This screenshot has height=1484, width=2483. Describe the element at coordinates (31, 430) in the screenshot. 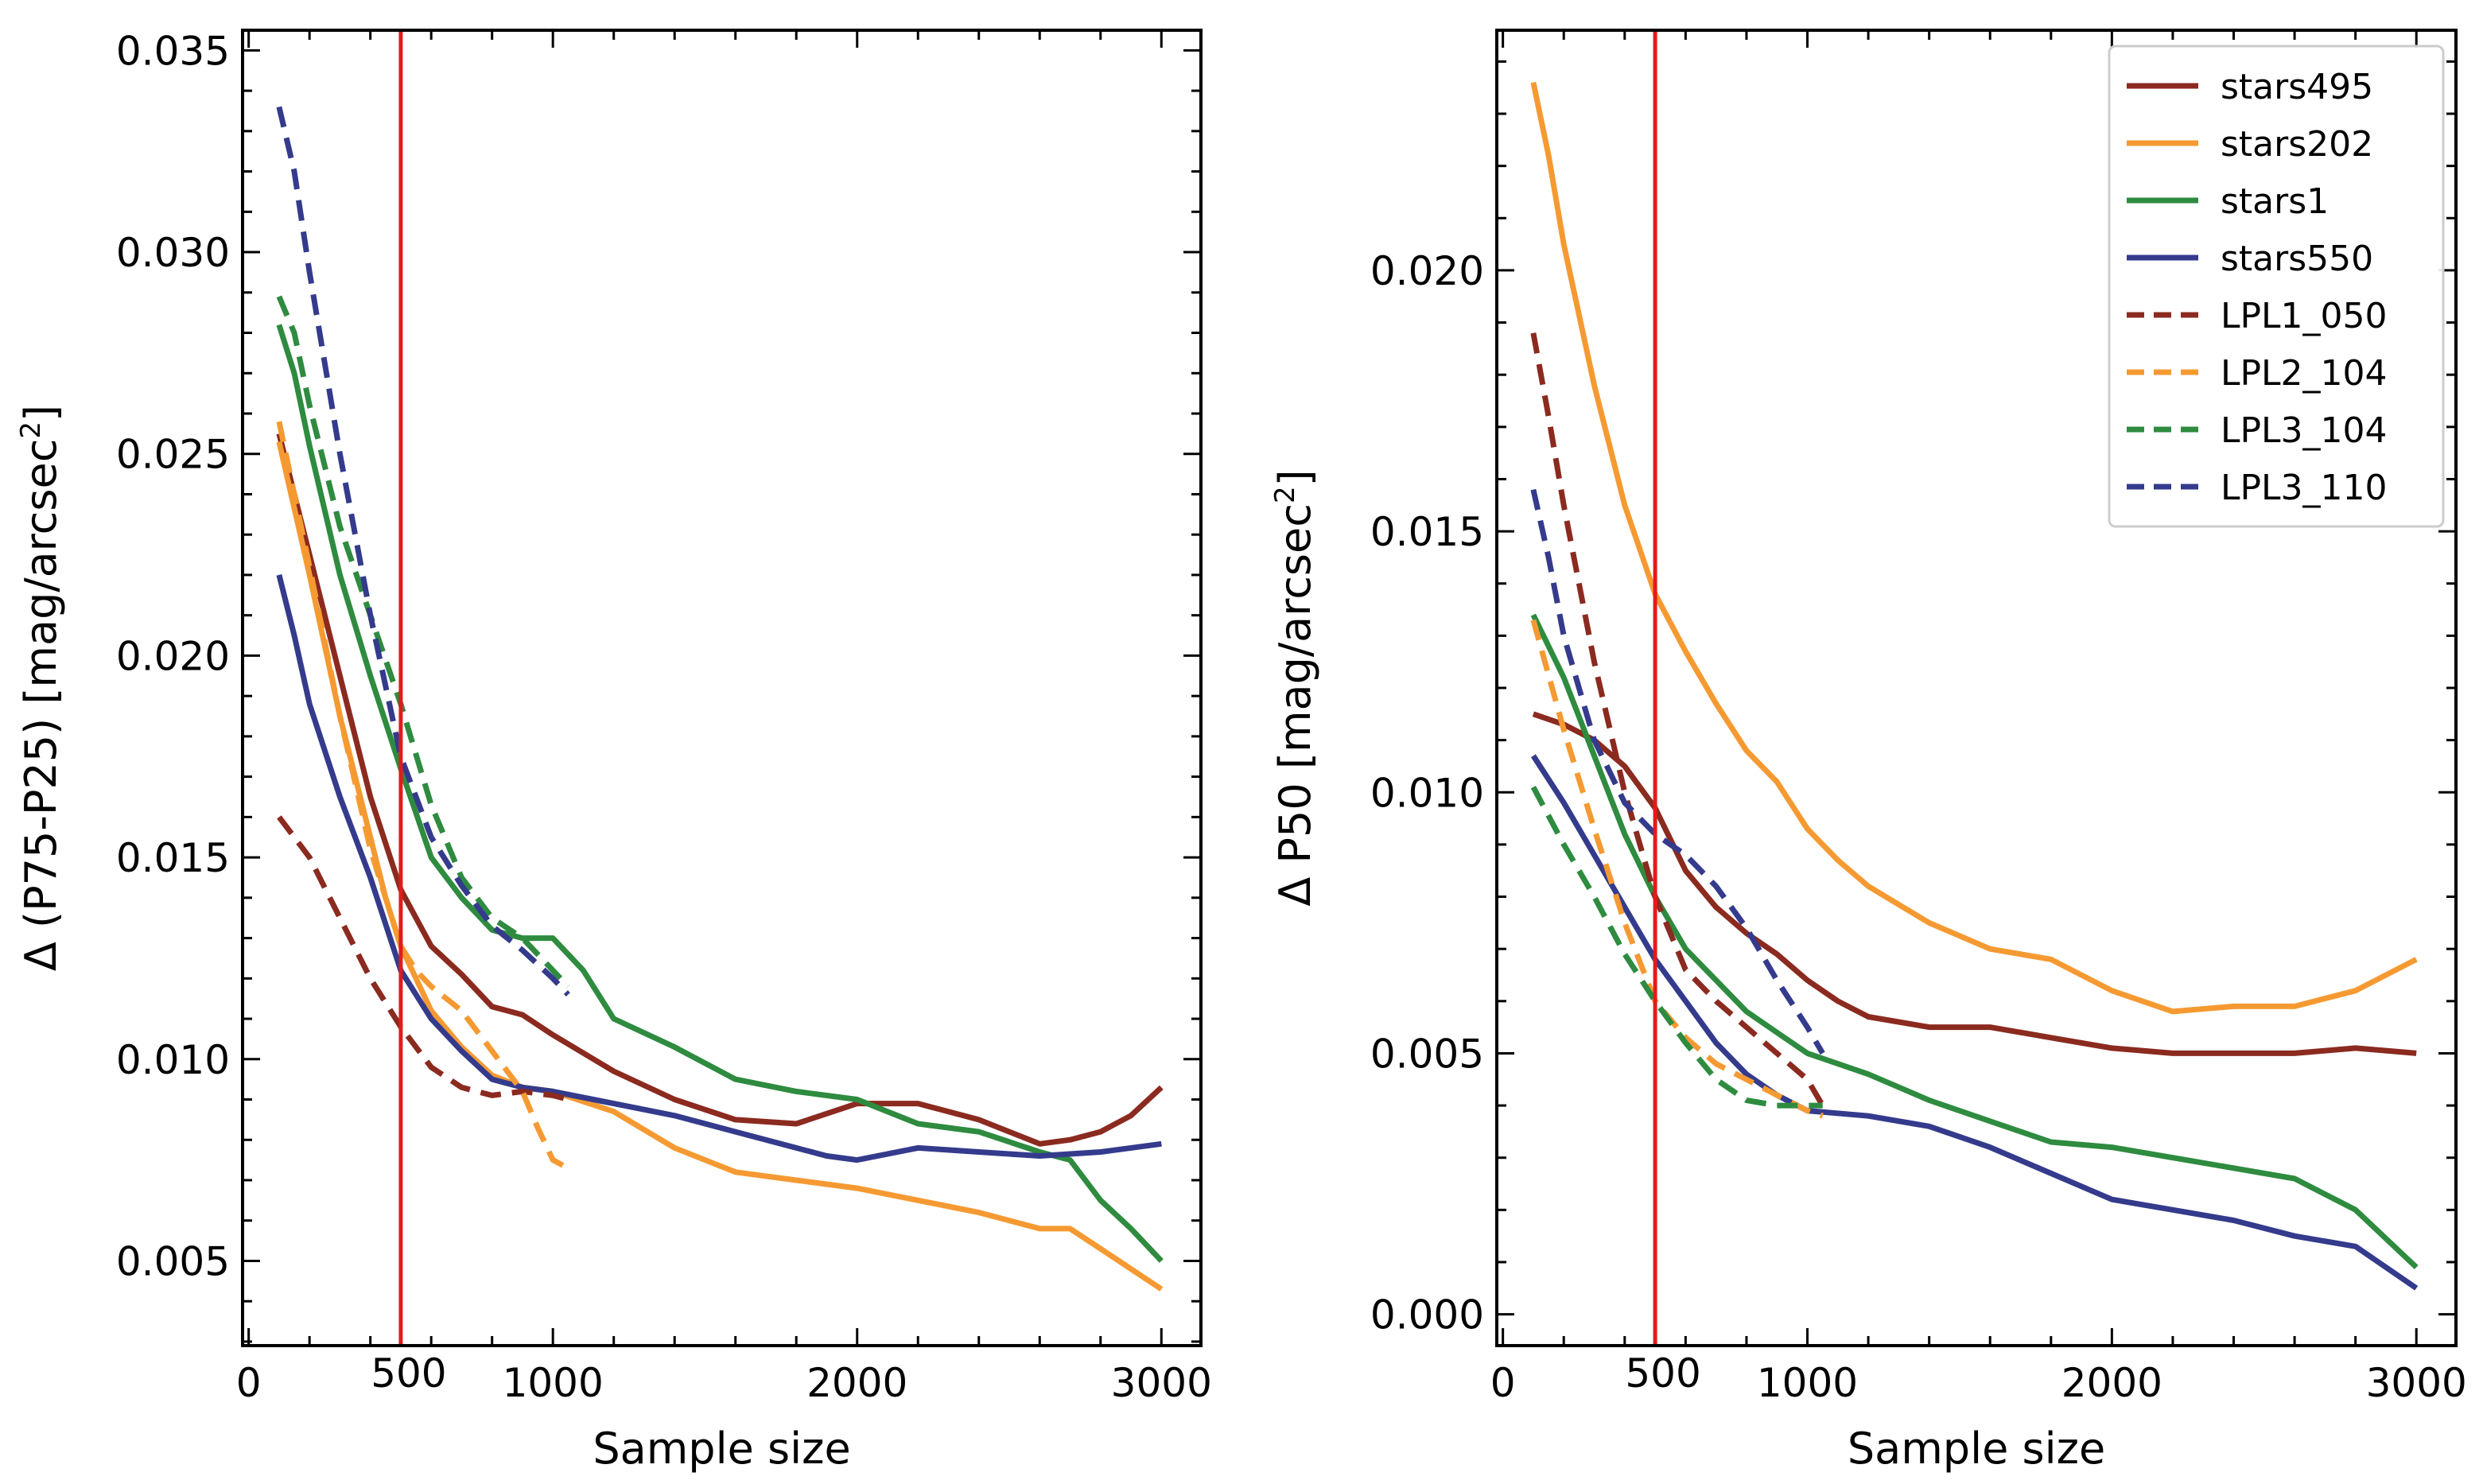

I see `left-y-axis-title-superscript: 2` at that location.